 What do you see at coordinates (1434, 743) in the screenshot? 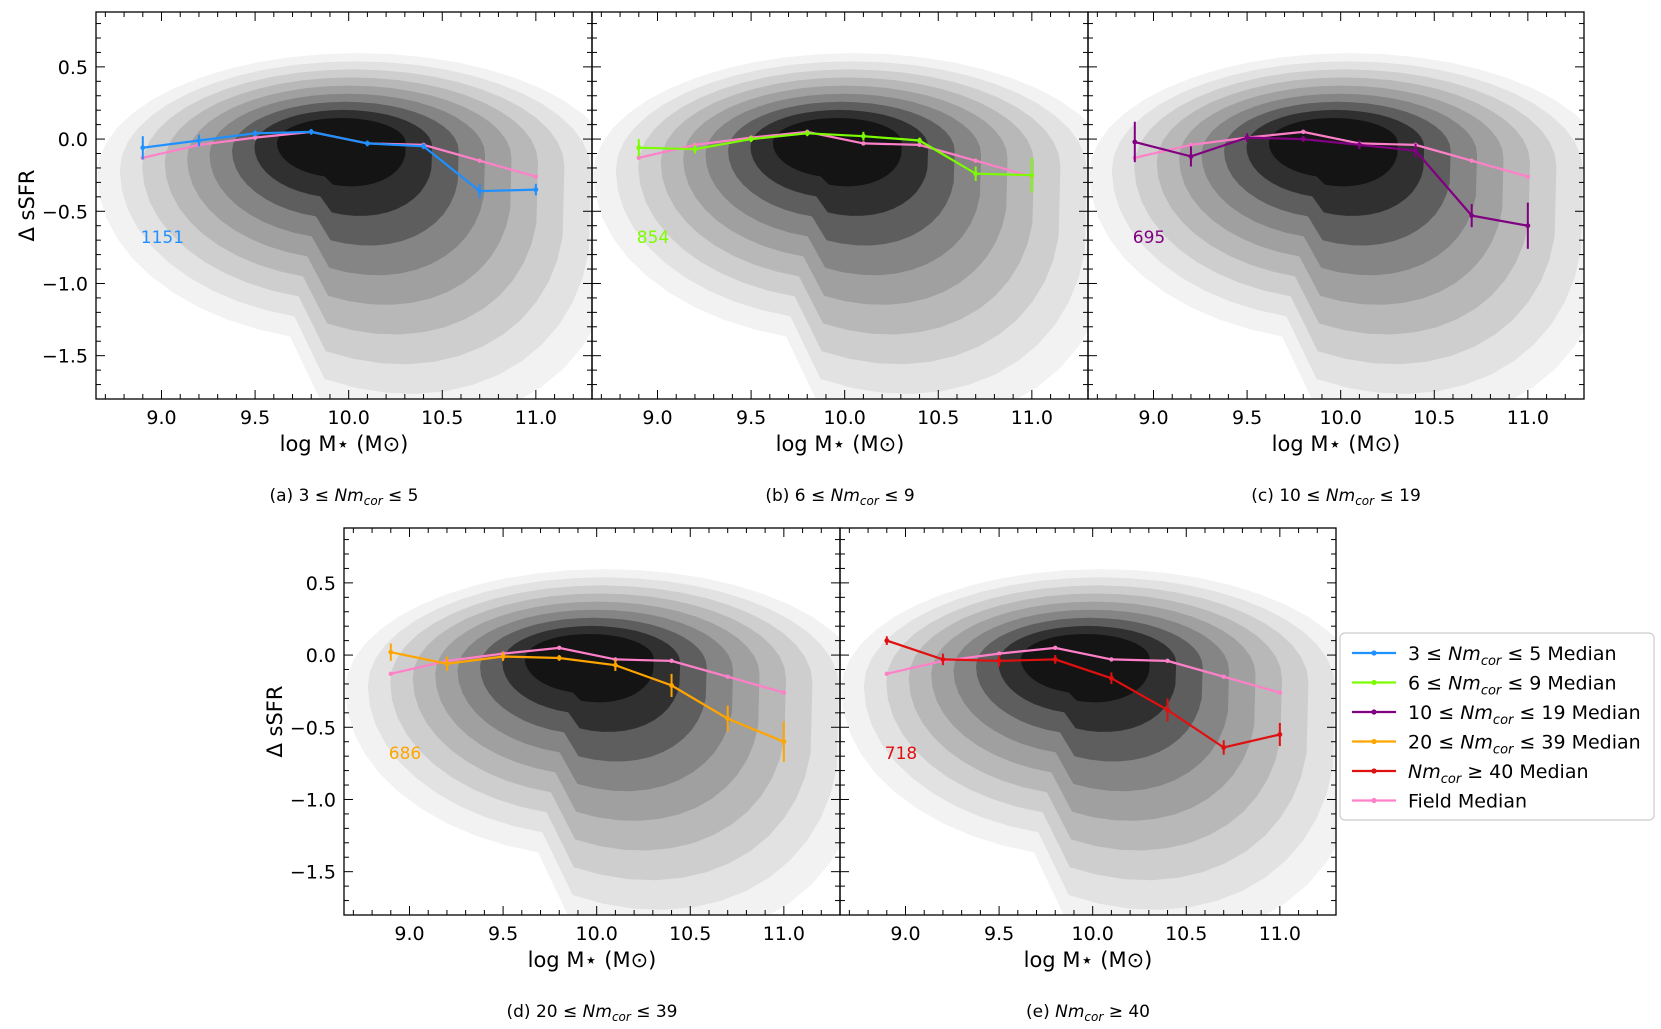
I see `legend-prefix: 20 ≤` at bounding box center [1434, 743].